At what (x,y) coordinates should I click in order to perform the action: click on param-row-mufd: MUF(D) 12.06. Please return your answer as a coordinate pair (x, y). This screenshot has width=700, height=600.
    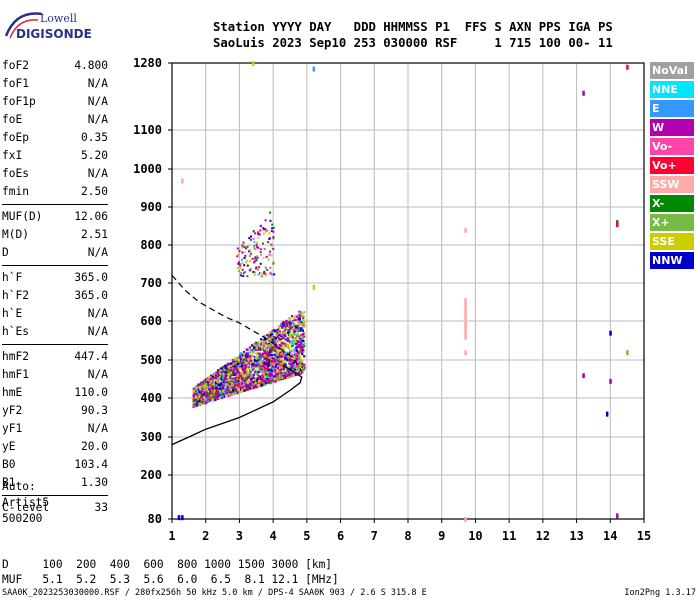
    Looking at the image, I should click on (55, 217).